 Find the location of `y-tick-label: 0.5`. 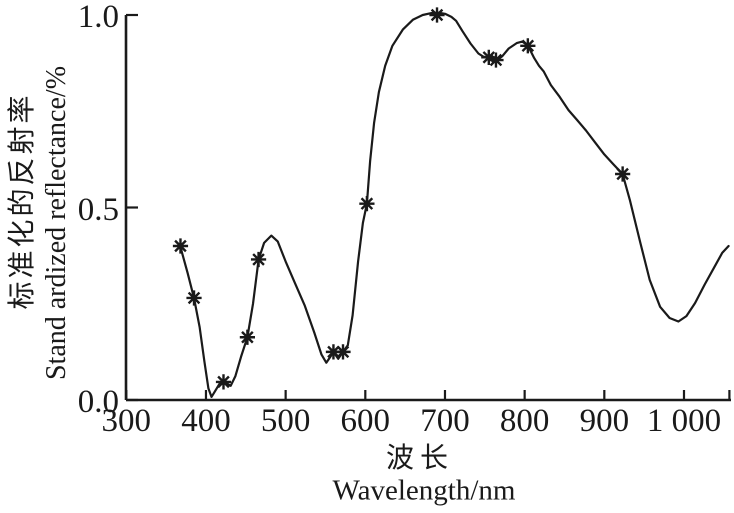

y-tick-label: 0.5 is located at coordinates (98, 209).